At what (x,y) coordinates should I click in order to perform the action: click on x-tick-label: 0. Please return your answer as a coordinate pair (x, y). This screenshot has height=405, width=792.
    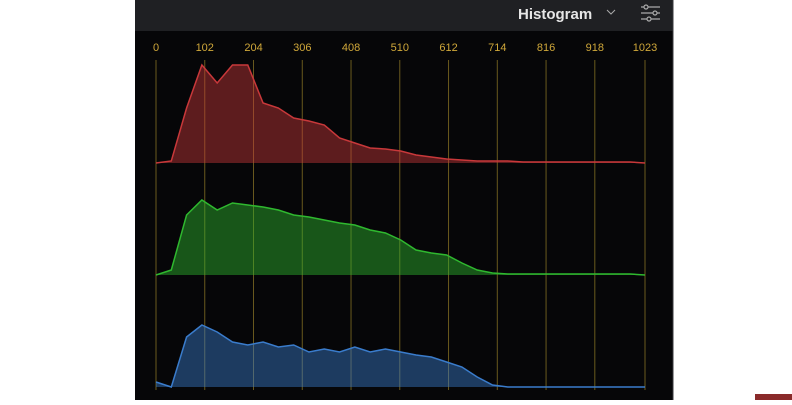
    Looking at the image, I should click on (156, 48).